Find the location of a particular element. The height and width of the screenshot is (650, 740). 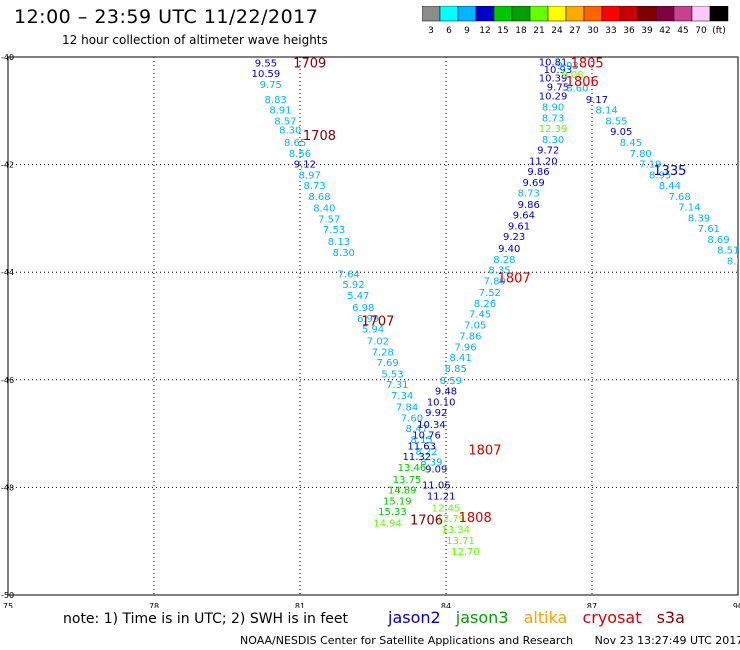

swh-point: 9.40 is located at coordinates (509, 249).